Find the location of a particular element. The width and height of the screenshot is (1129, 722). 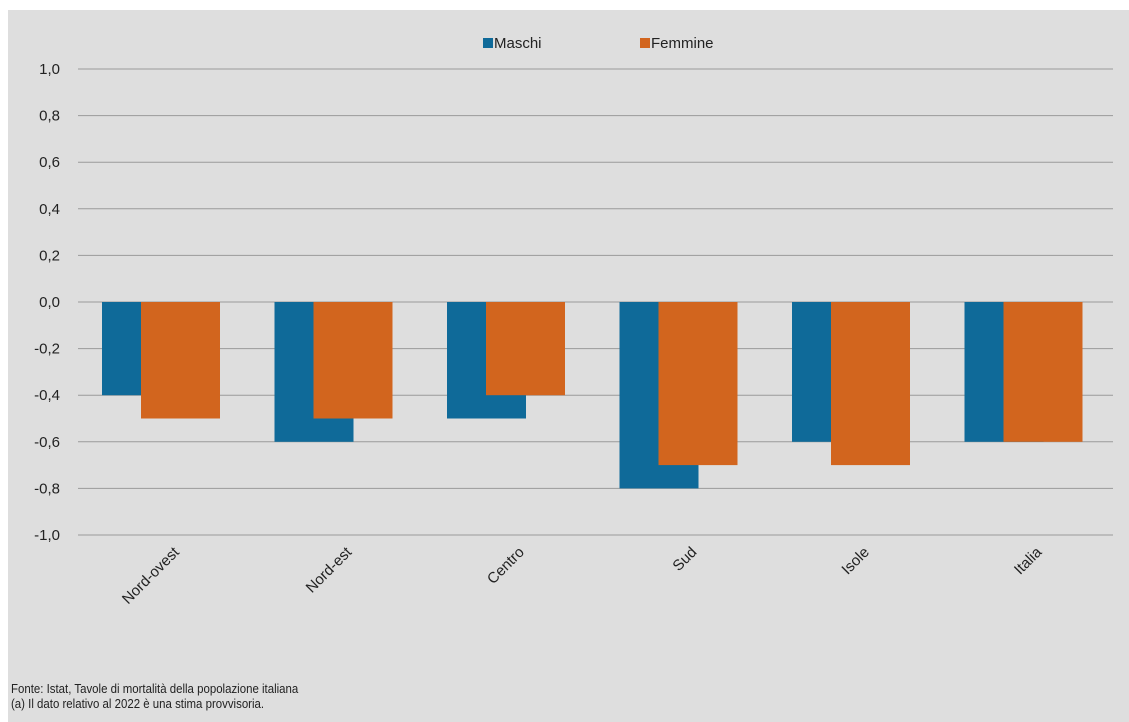

legend-swatch-femmine is located at coordinates (645, 43).